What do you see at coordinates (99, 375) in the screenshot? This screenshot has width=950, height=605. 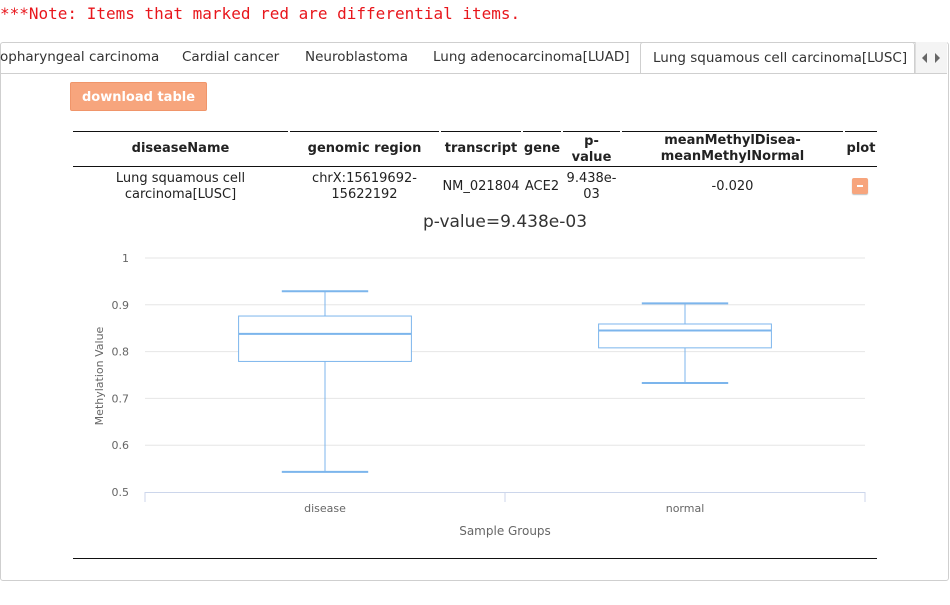 I see `y-axis-title: Methylation Value` at bounding box center [99, 375].